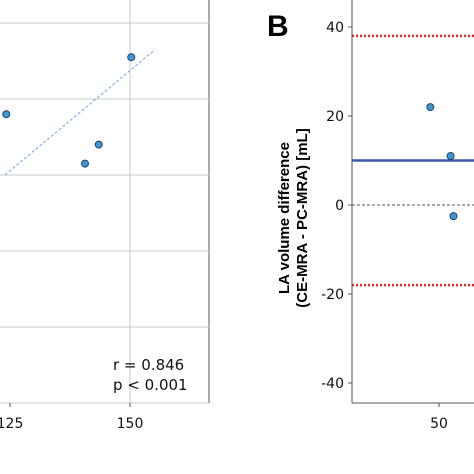 The height and width of the screenshot is (474, 474). What do you see at coordinates (278, 26) in the screenshot?
I see `panel-b-letter: B` at bounding box center [278, 26].